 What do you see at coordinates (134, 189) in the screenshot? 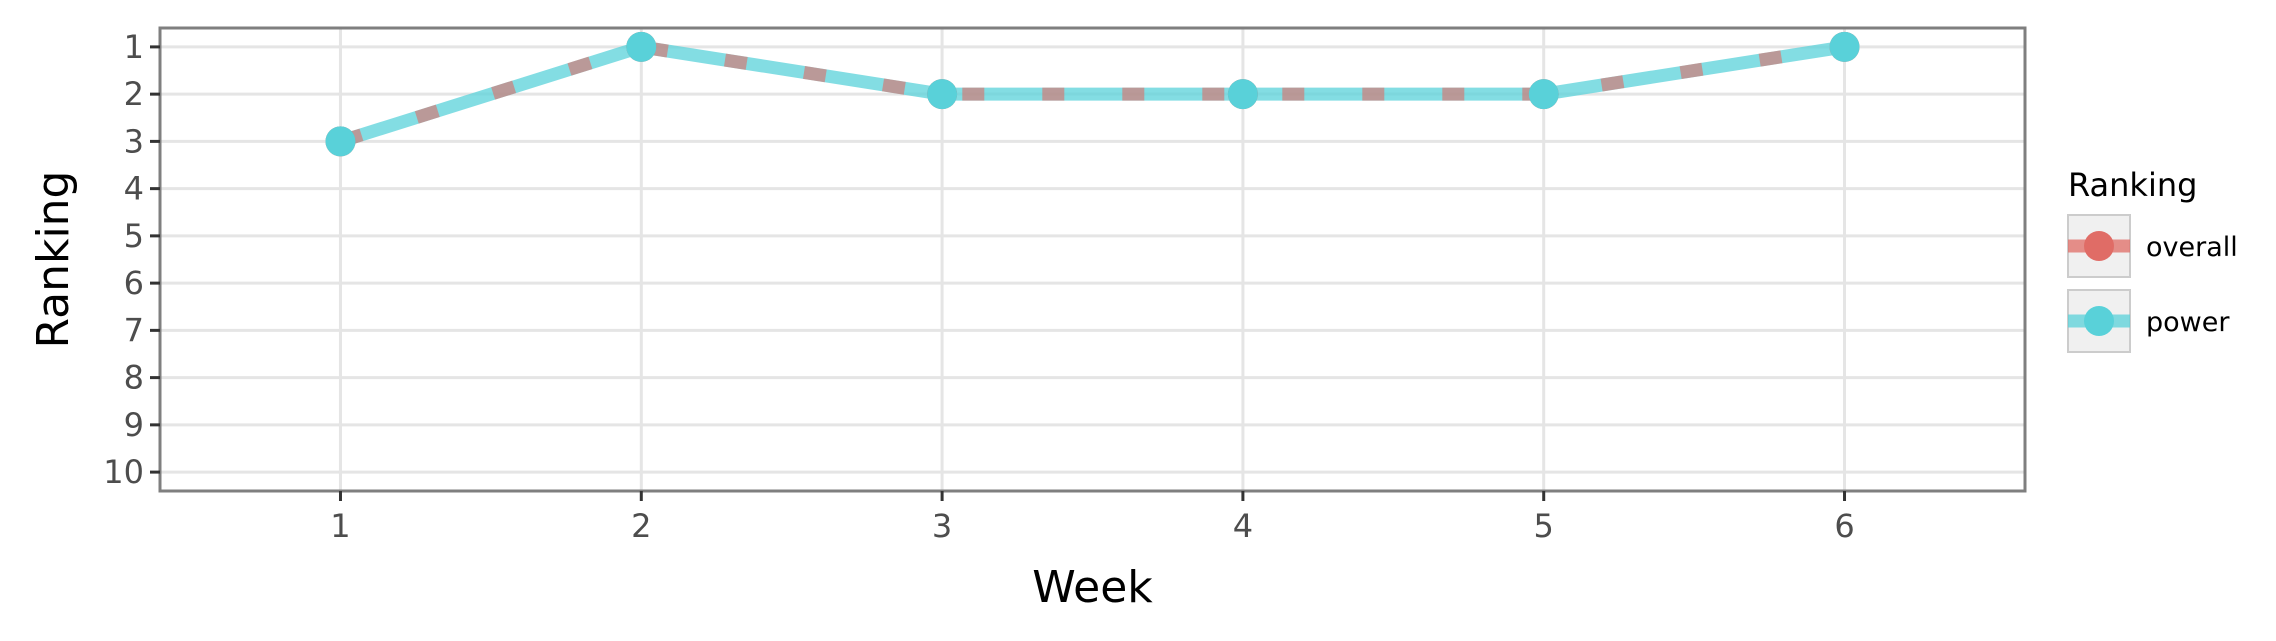
I see `y-tick-label: 4` at bounding box center [134, 189].